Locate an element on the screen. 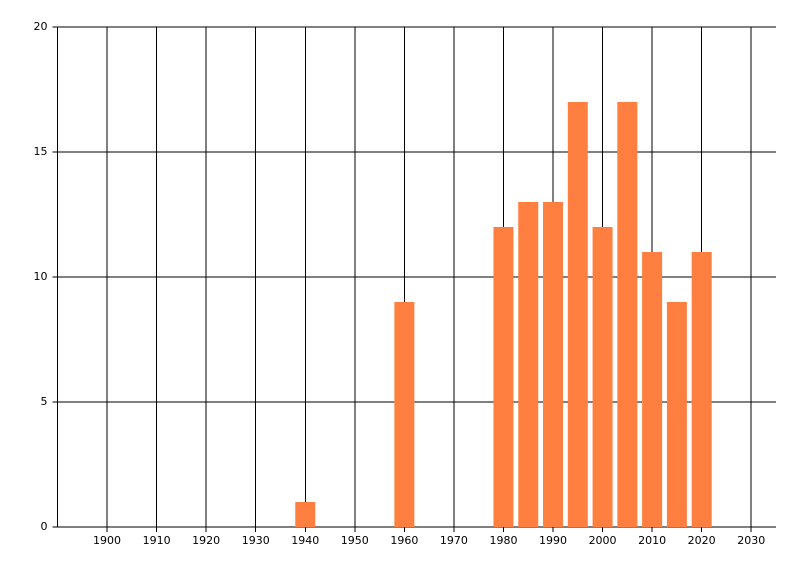 This screenshot has width=800, height=576. x-tick-label: 1930 is located at coordinates (256, 540).